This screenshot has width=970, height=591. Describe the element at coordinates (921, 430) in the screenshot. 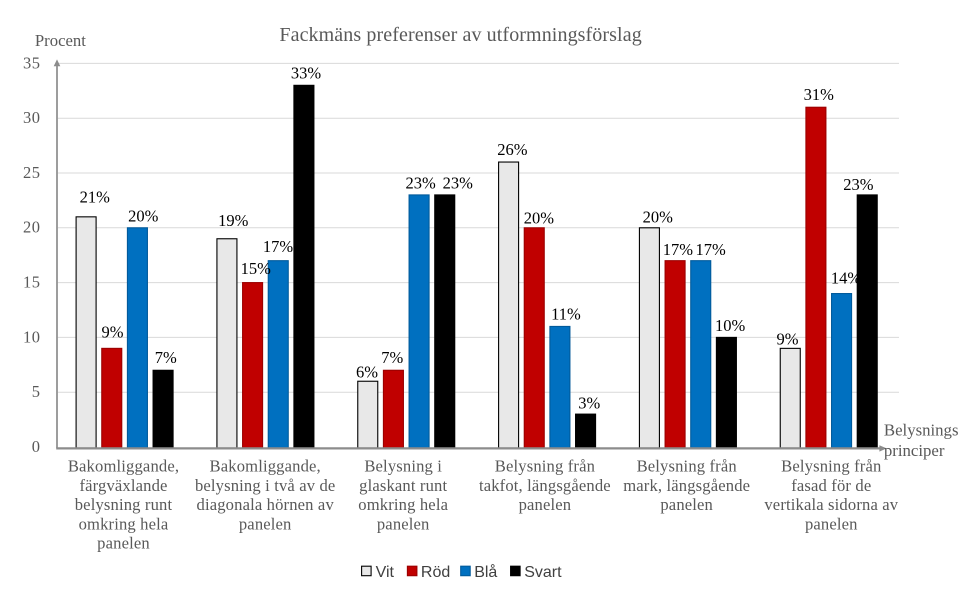

I see `svg-text: Belysnings` at that location.